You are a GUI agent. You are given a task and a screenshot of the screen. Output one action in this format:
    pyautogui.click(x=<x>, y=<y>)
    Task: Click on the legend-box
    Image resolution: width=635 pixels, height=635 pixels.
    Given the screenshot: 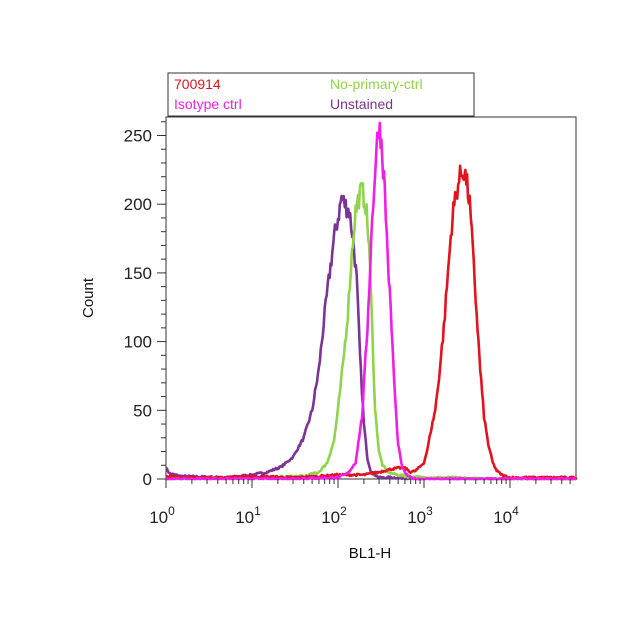 What is the action you would take?
    pyautogui.click(x=321, y=94)
    